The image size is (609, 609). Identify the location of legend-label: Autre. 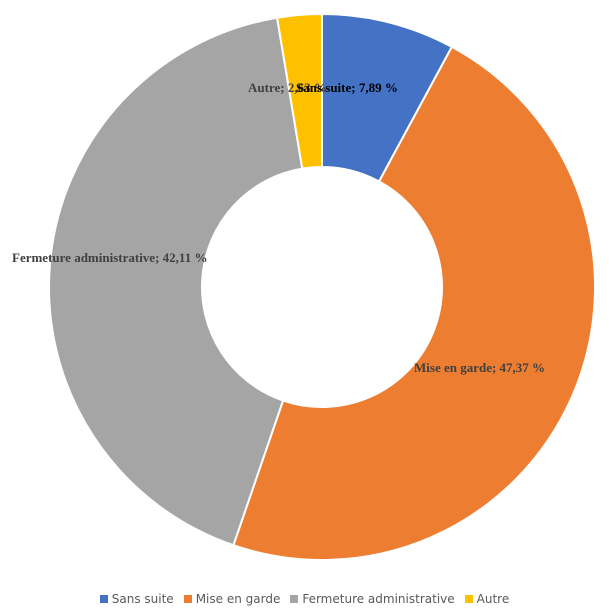
(493, 599).